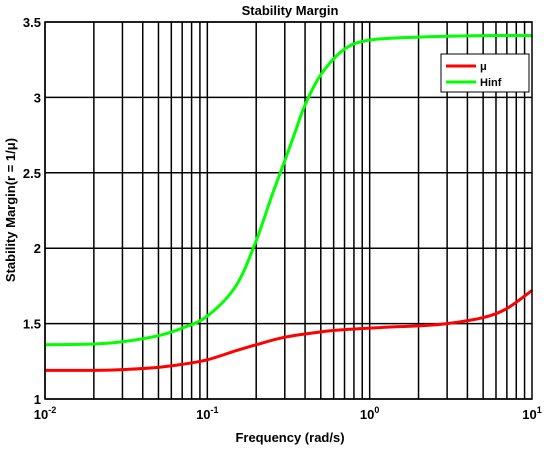  I want to click on chart-title: Stability Margin, so click(290, 10).